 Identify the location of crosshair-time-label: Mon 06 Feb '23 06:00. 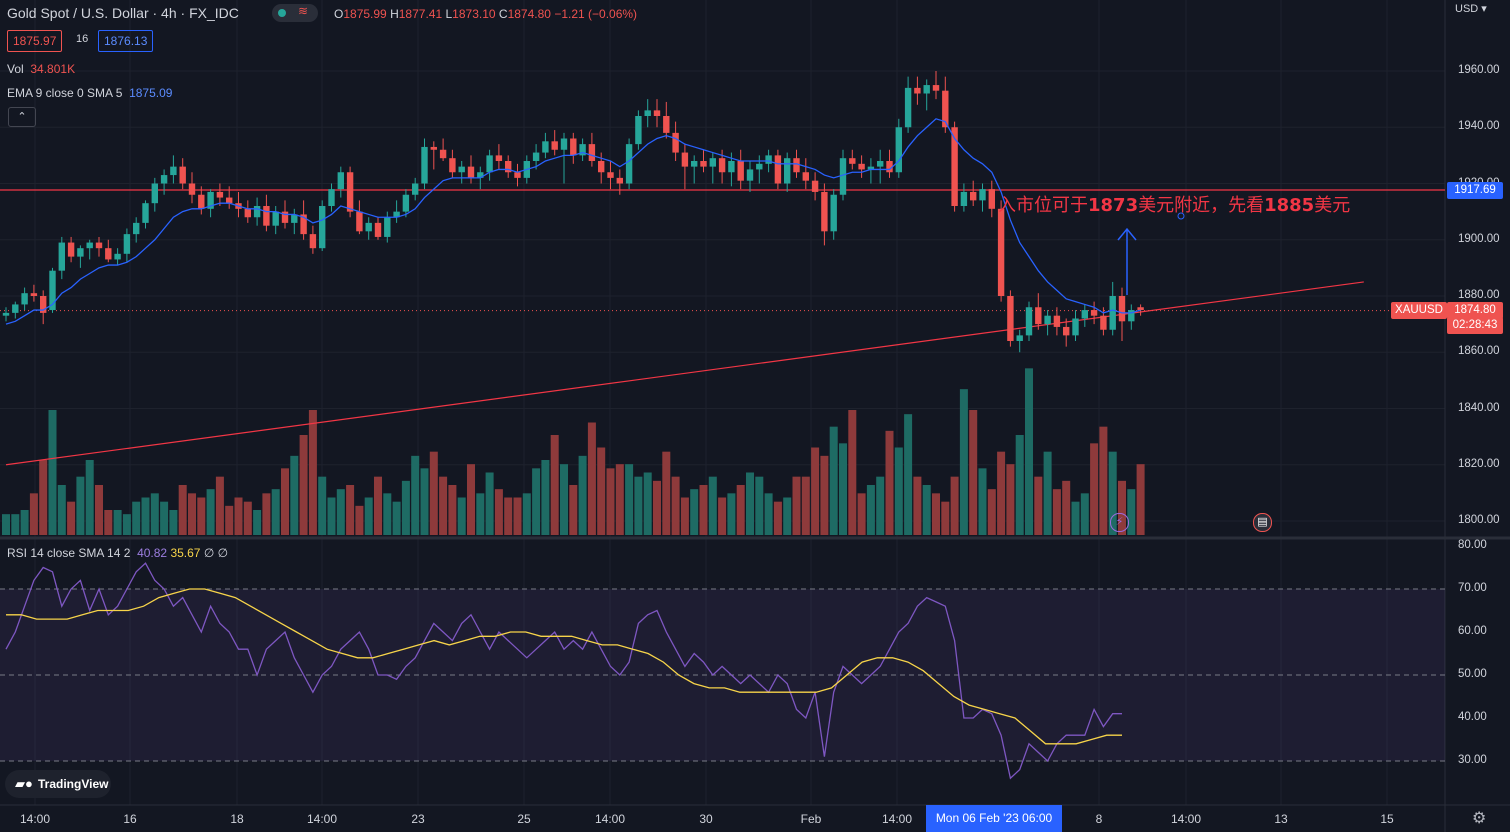
(994, 818).